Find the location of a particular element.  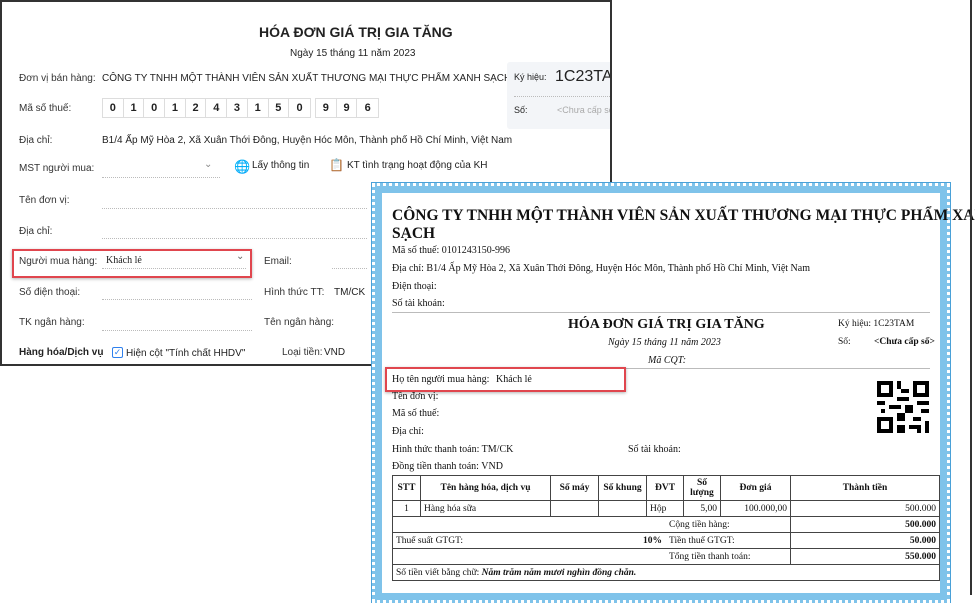

preview-unit: Tên đơn vị: is located at coordinates (415, 396).